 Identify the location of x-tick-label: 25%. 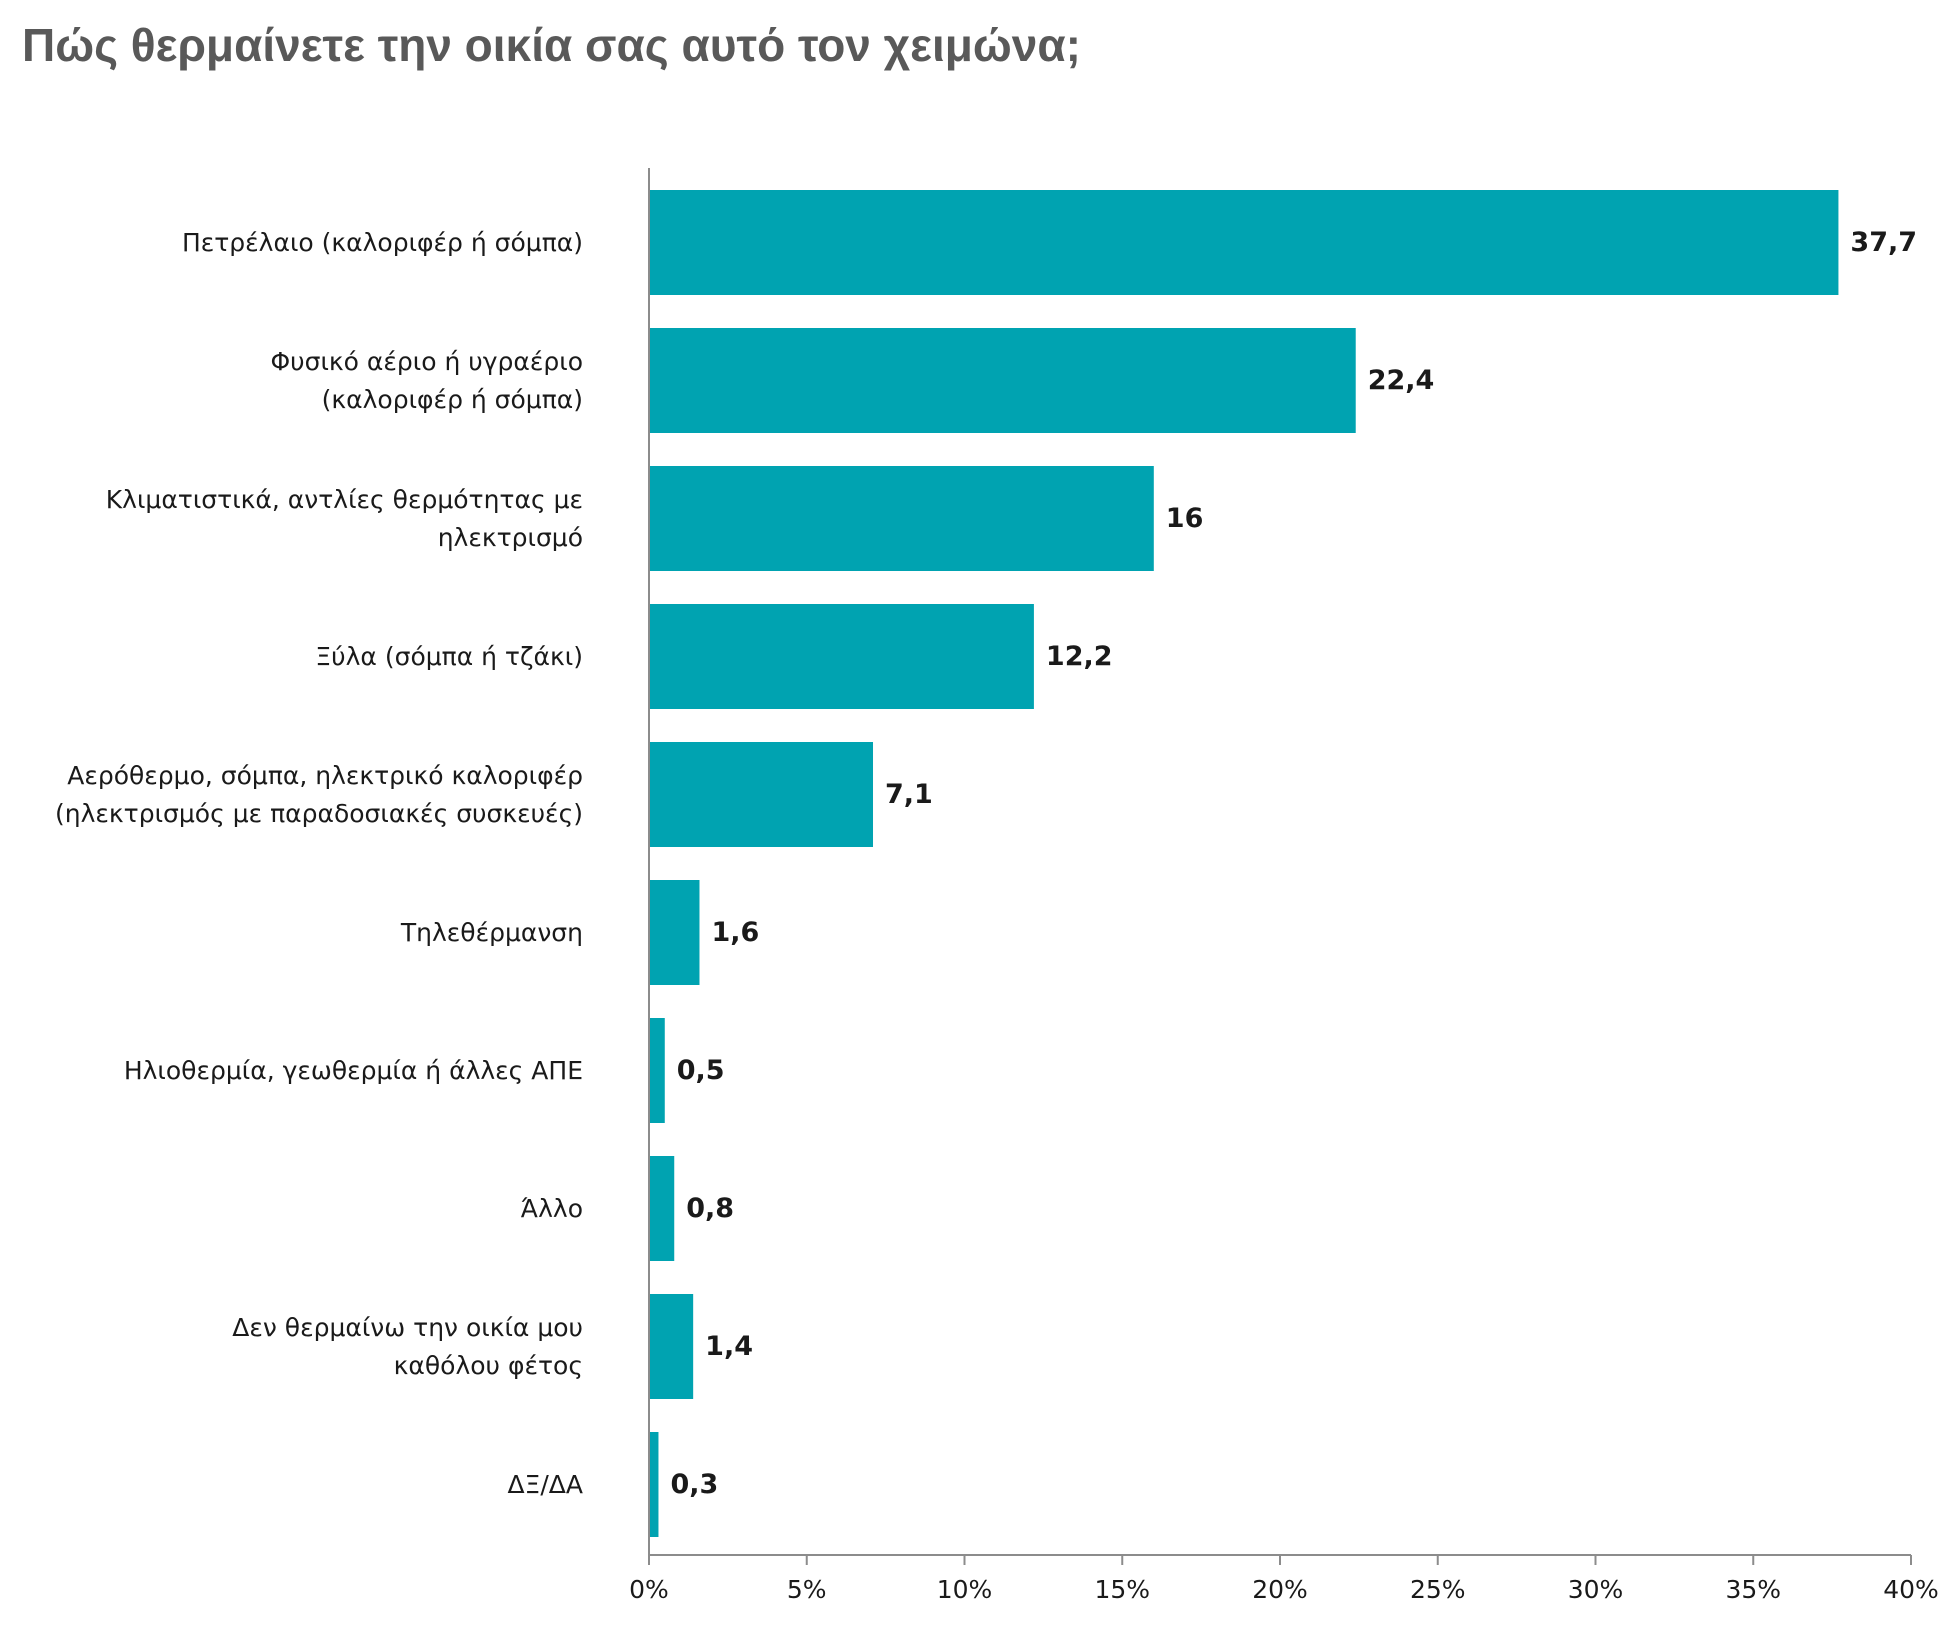
(1438, 1589).